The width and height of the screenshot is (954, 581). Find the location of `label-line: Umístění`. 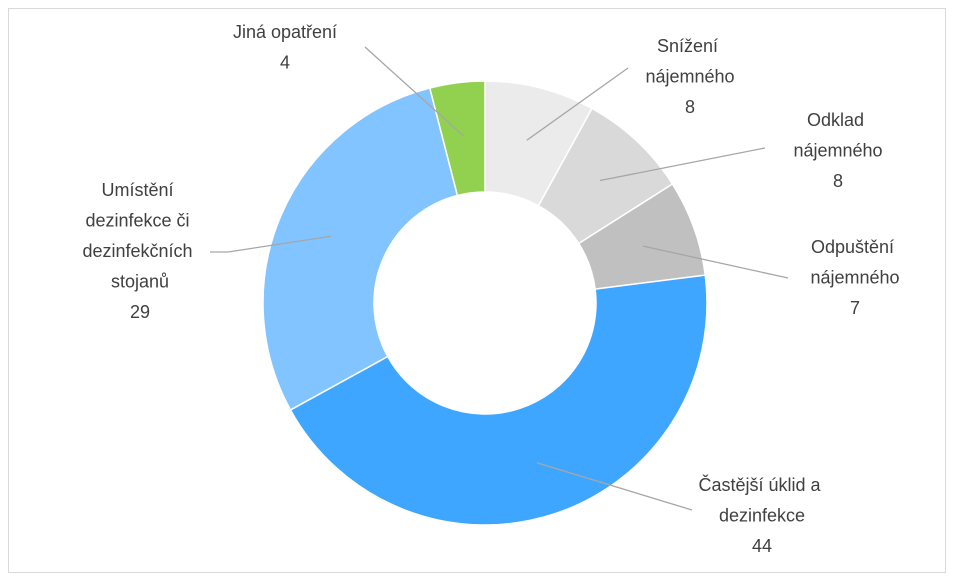

label-line: Umístění is located at coordinates (139, 190).